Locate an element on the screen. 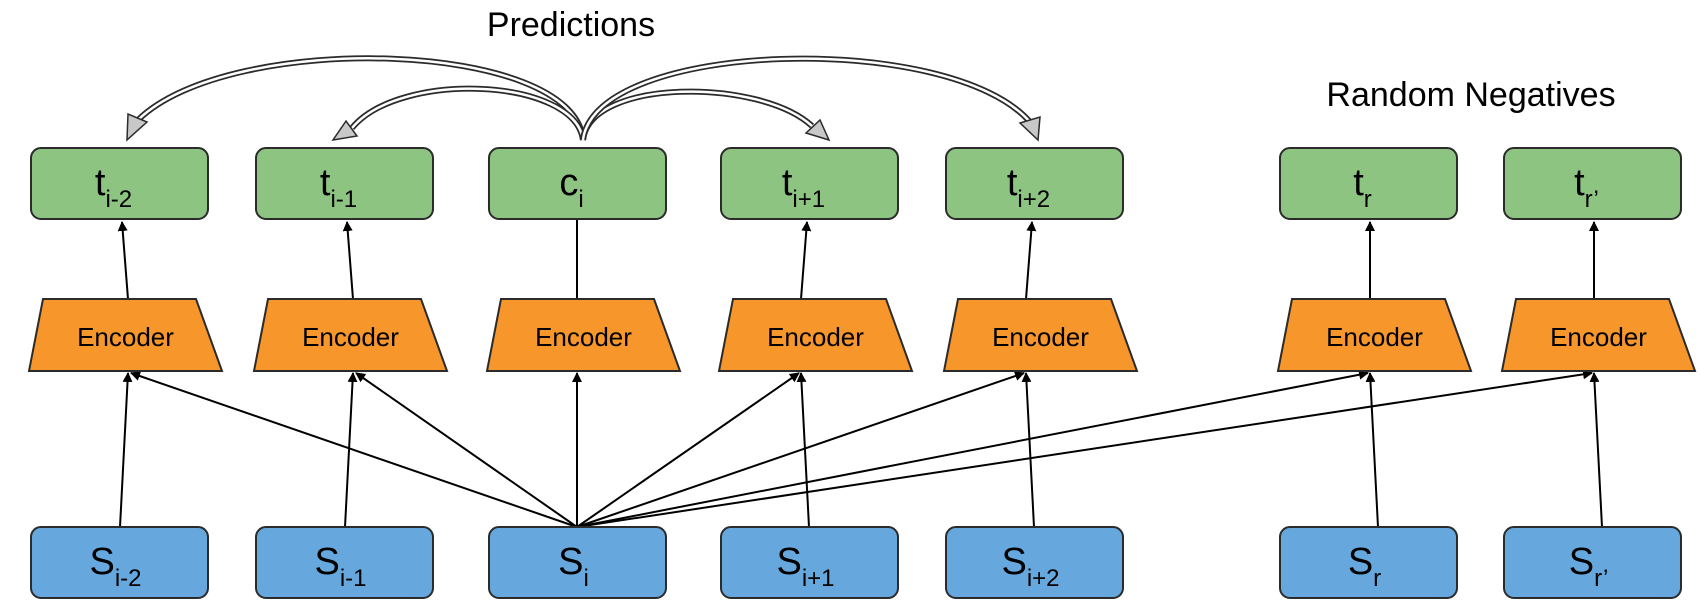 This screenshot has height=608, width=1700. output-label-im2-base: t is located at coordinates (100, 183).